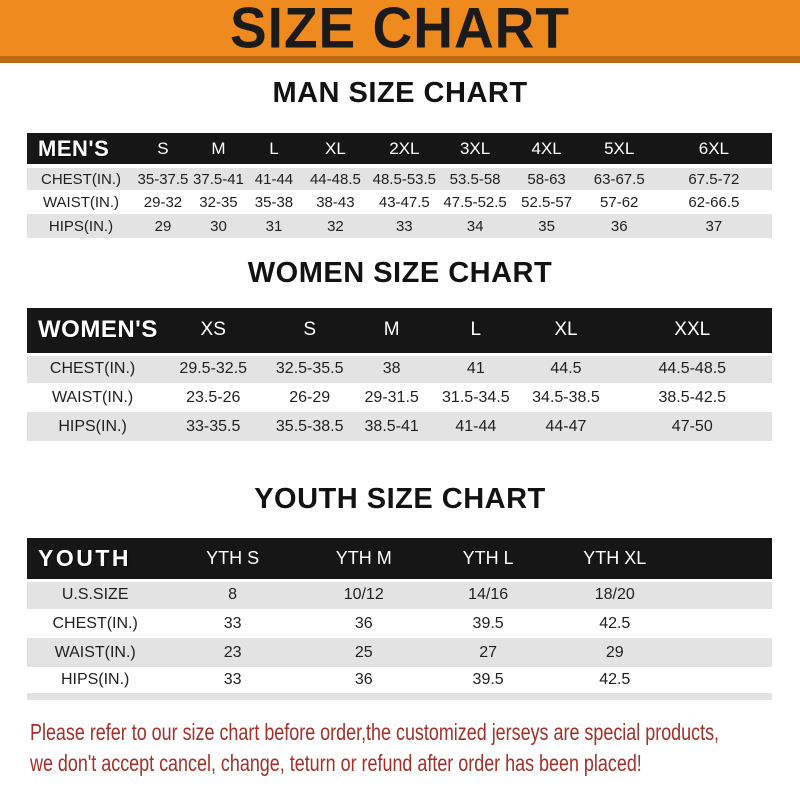 This screenshot has width=800, height=800. I want to click on table-cell: 8, so click(232, 594).